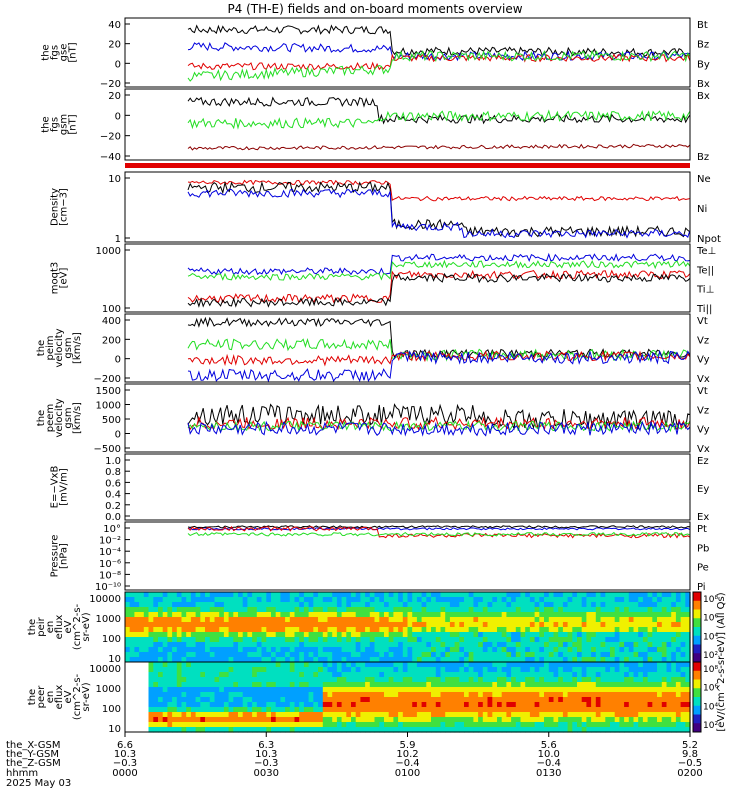 The image size is (750, 800). I want to click on legend-entry-Ne: Ne, so click(704, 179).